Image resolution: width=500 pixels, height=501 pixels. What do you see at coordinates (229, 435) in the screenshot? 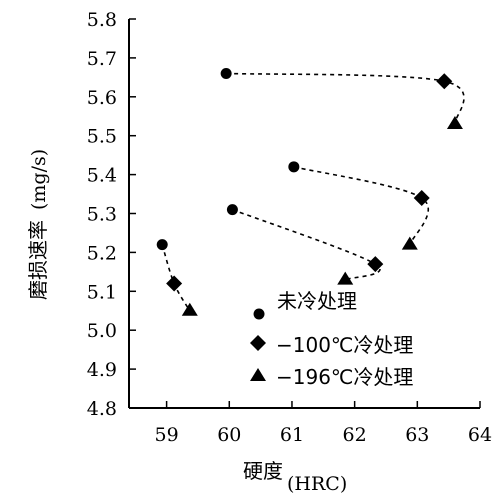
I see `x-tick-label: 60` at bounding box center [229, 435].